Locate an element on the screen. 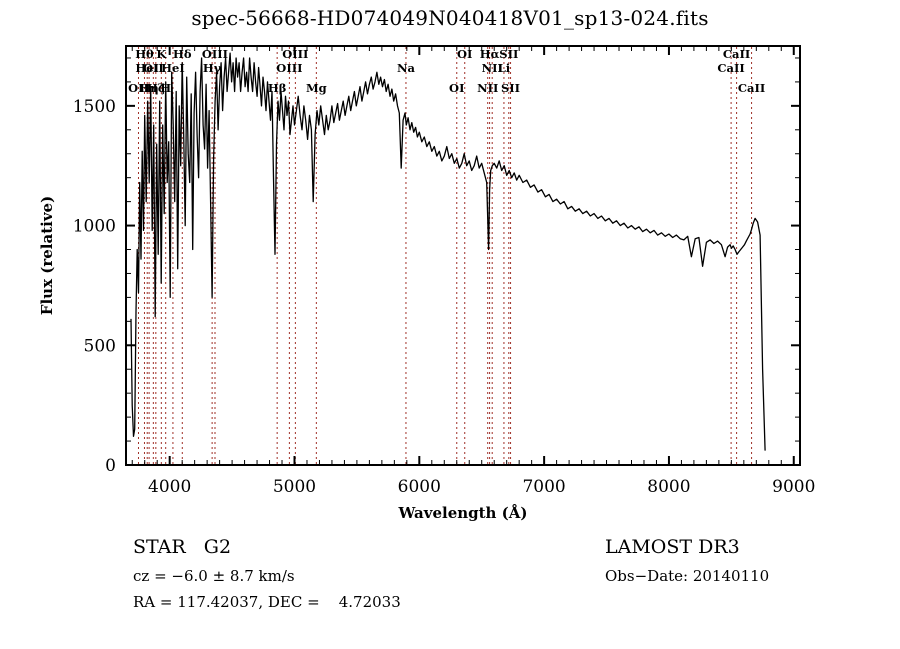 Image resolution: width=900 pixels, height=649 pixels. x-axis-title: Wavelength (Å) is located at coordinates (462, 513).